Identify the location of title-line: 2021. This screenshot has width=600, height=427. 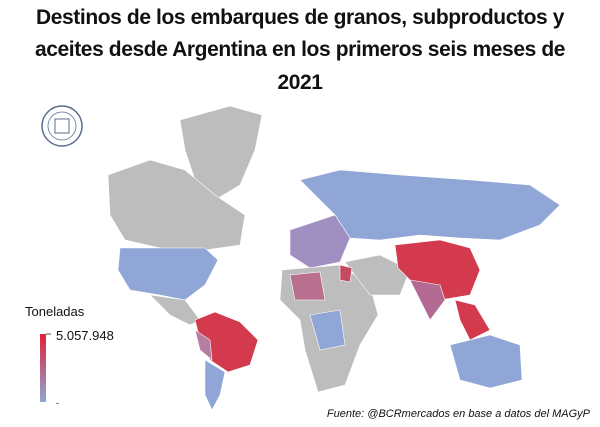
(300, 82).